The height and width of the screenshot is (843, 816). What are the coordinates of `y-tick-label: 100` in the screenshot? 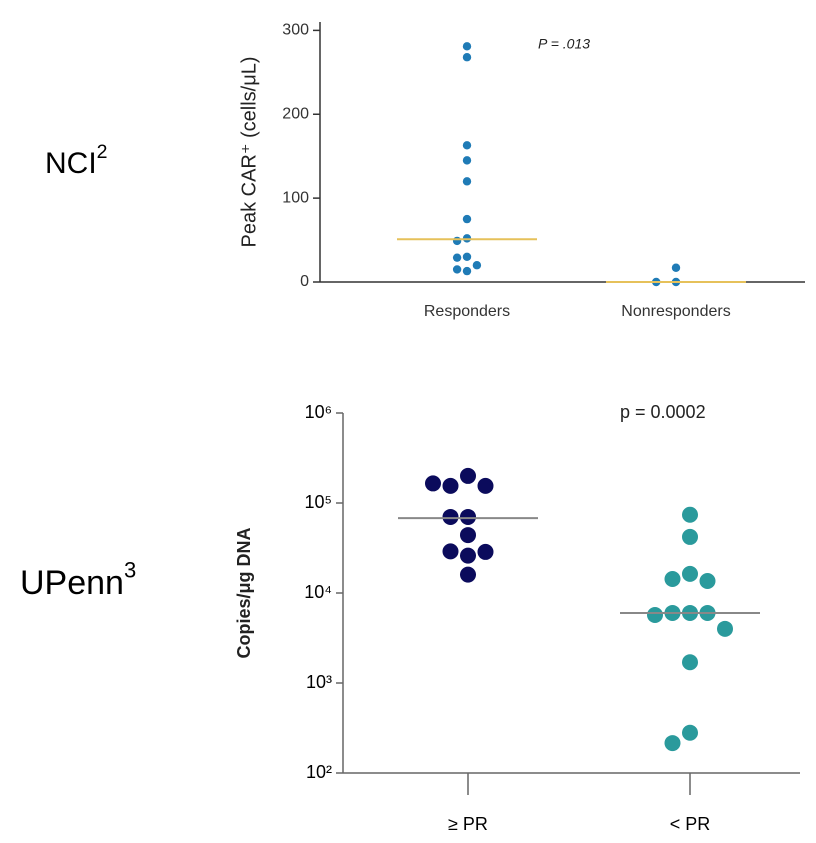 It's located at (295, 197).